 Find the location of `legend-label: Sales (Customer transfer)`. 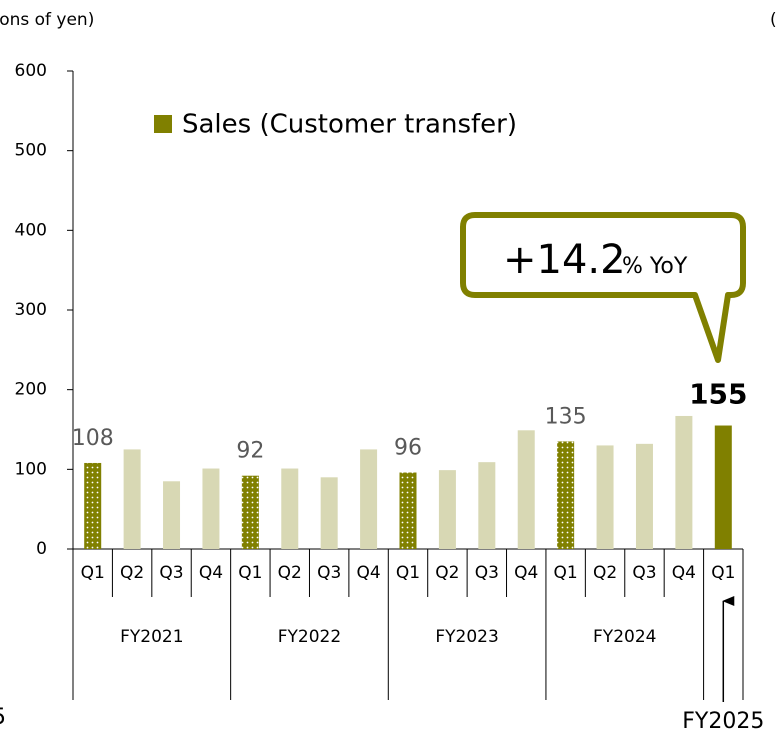

legend-label: Sales (Customer transfer) is located at coordinates (349, 125).